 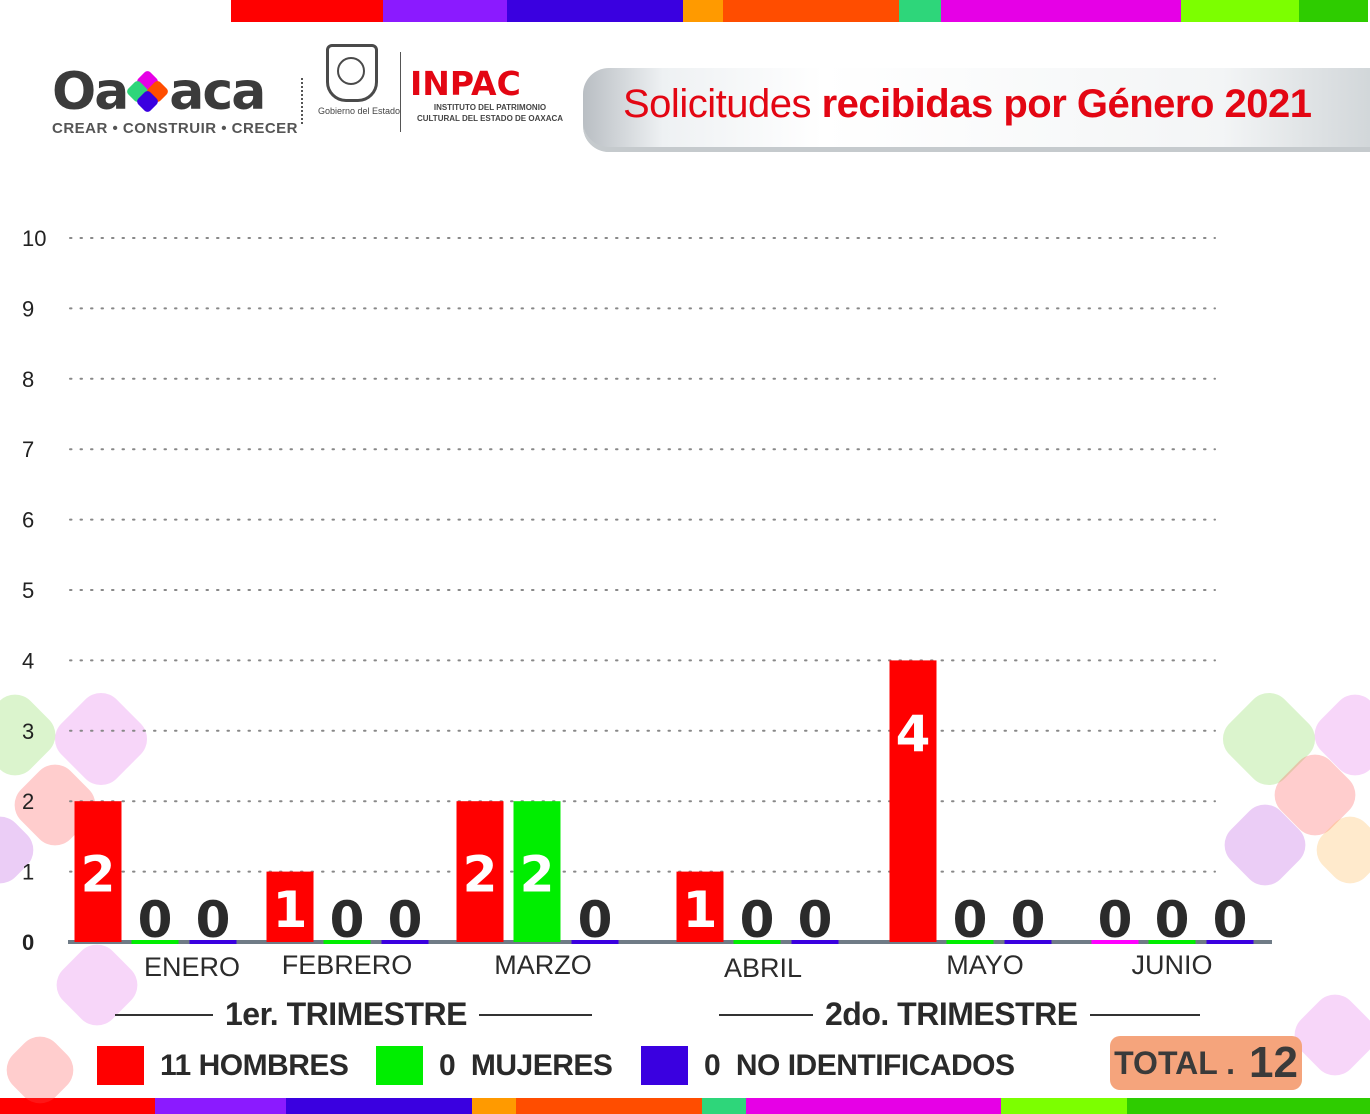 I want to click on legend-label-no-identificados: NO IDENTIFICADOS, so click(x=875, y=1065).